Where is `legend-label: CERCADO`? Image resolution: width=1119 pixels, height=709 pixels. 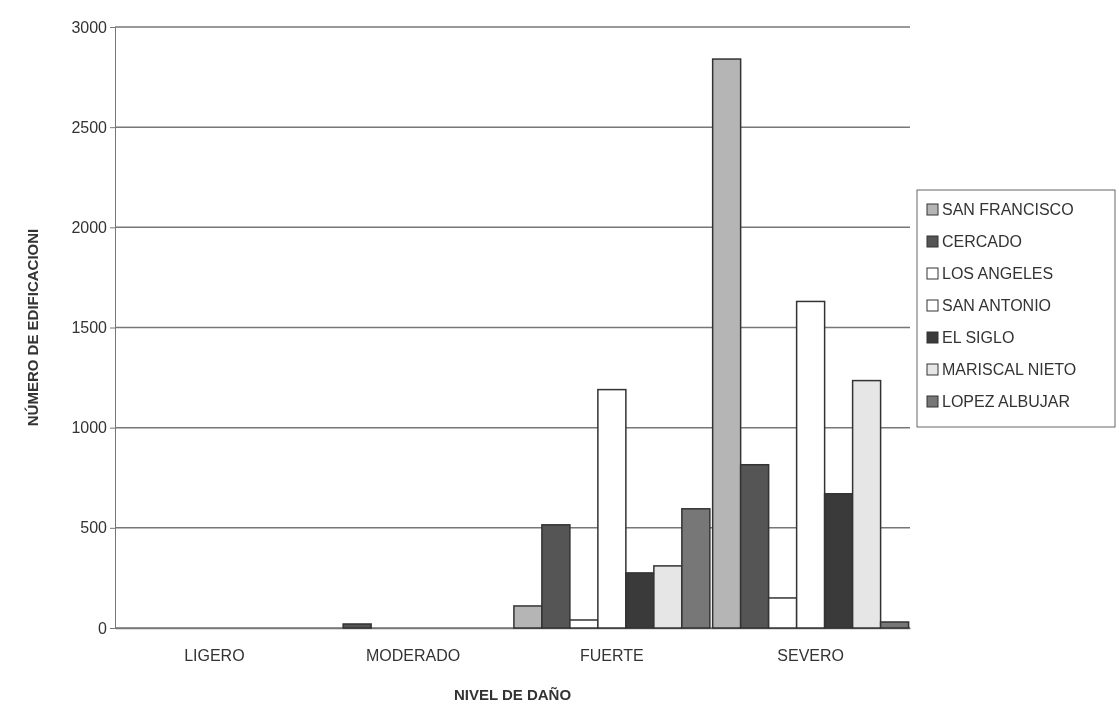
legend-label: CERCADO is located at coordinates (982, 241).